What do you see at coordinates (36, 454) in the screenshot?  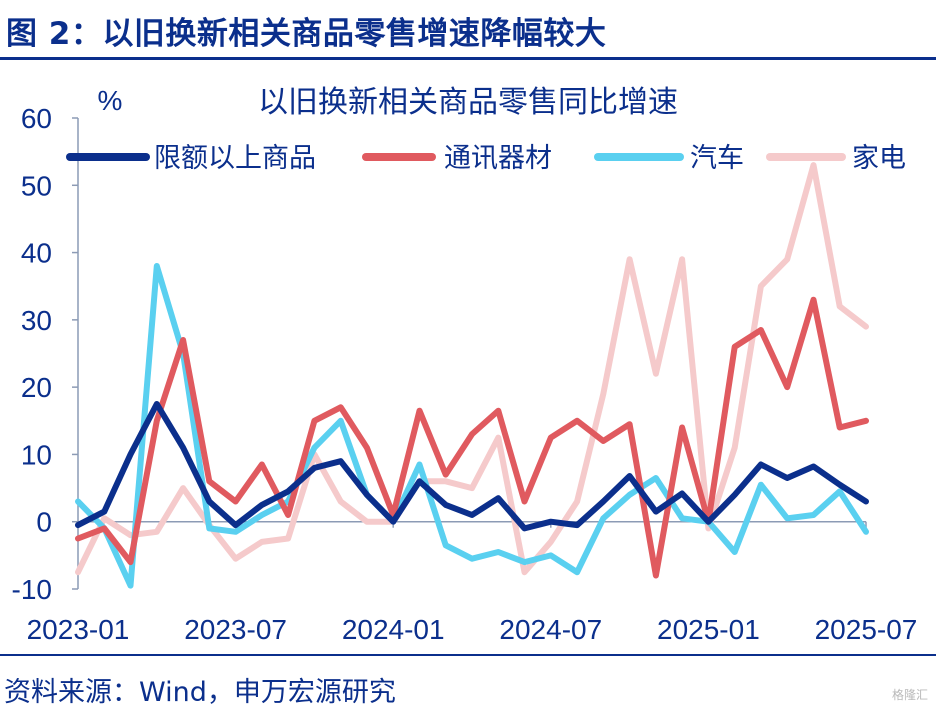 I see `y-tick-label: 10` at bounding box center [36, 454].